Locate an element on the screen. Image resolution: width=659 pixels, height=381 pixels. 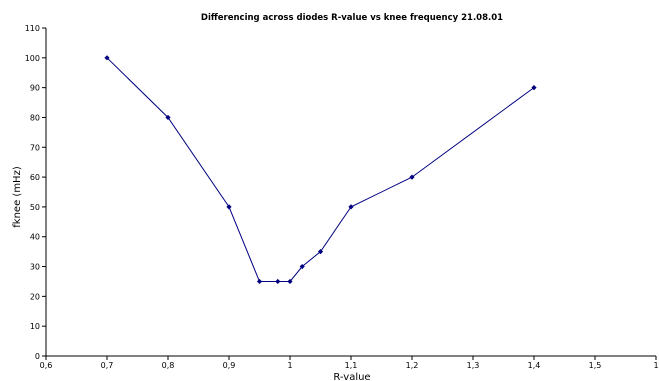
x-tick-label: 0,7 is located at coordinates (107, 365).